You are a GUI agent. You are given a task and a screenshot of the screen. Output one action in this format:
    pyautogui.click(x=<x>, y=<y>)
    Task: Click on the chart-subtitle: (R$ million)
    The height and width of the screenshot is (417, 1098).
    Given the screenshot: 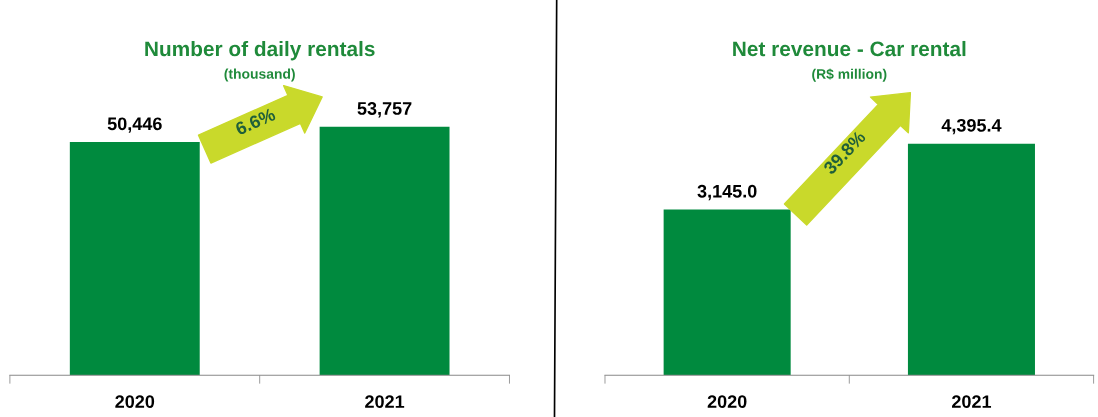 What is the action you would take?
    pyautogui.click(x=849, y=75)
    